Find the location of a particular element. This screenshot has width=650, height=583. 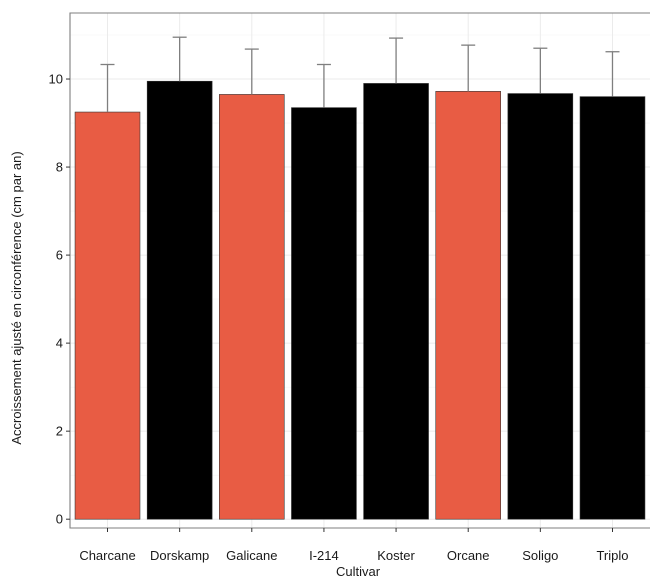

x-tick-label: I-214 is located at coordinates (324, 555).